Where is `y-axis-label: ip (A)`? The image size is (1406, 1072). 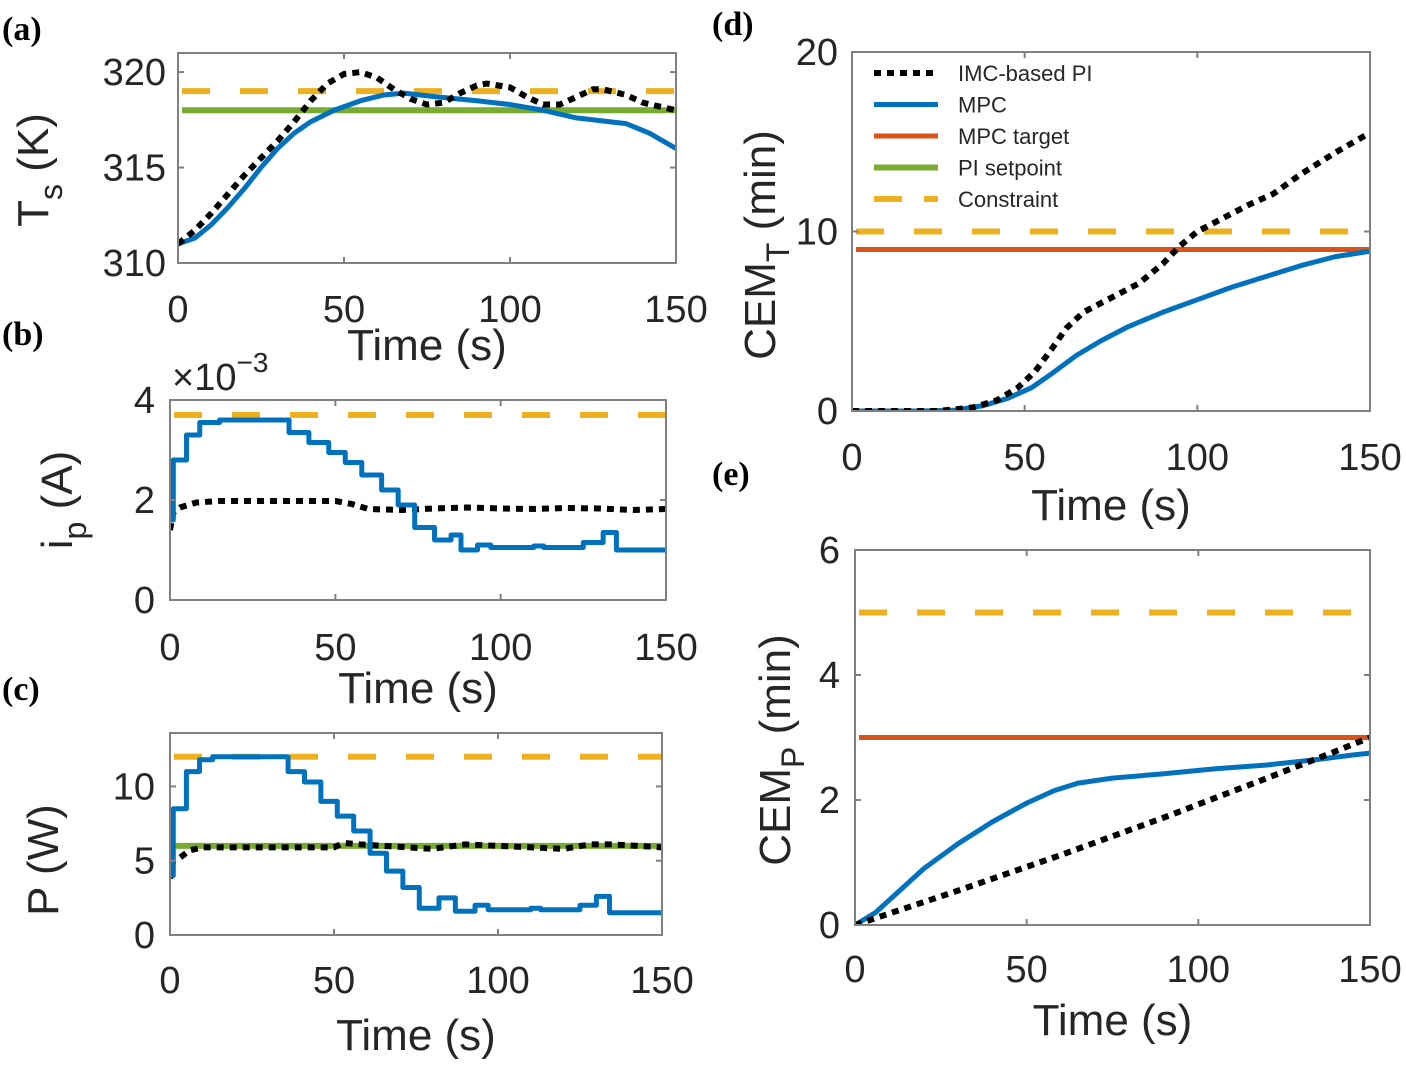
y-axis-label: ip (A) is located at coordinates (63, 500).